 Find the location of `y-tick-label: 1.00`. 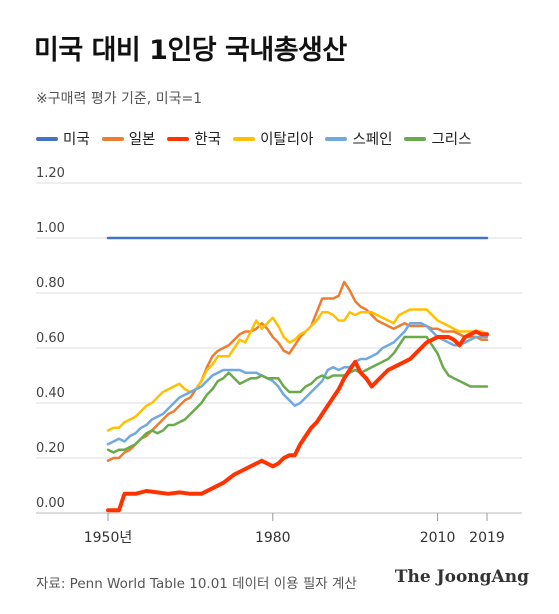

y-tick-label: 1.00 is located at coordinates (50, 228).